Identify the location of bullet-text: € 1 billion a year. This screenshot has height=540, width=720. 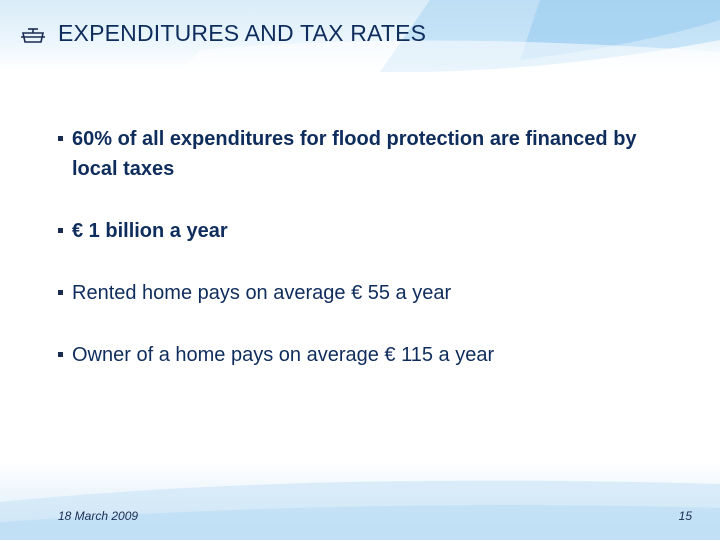
(150, 231).